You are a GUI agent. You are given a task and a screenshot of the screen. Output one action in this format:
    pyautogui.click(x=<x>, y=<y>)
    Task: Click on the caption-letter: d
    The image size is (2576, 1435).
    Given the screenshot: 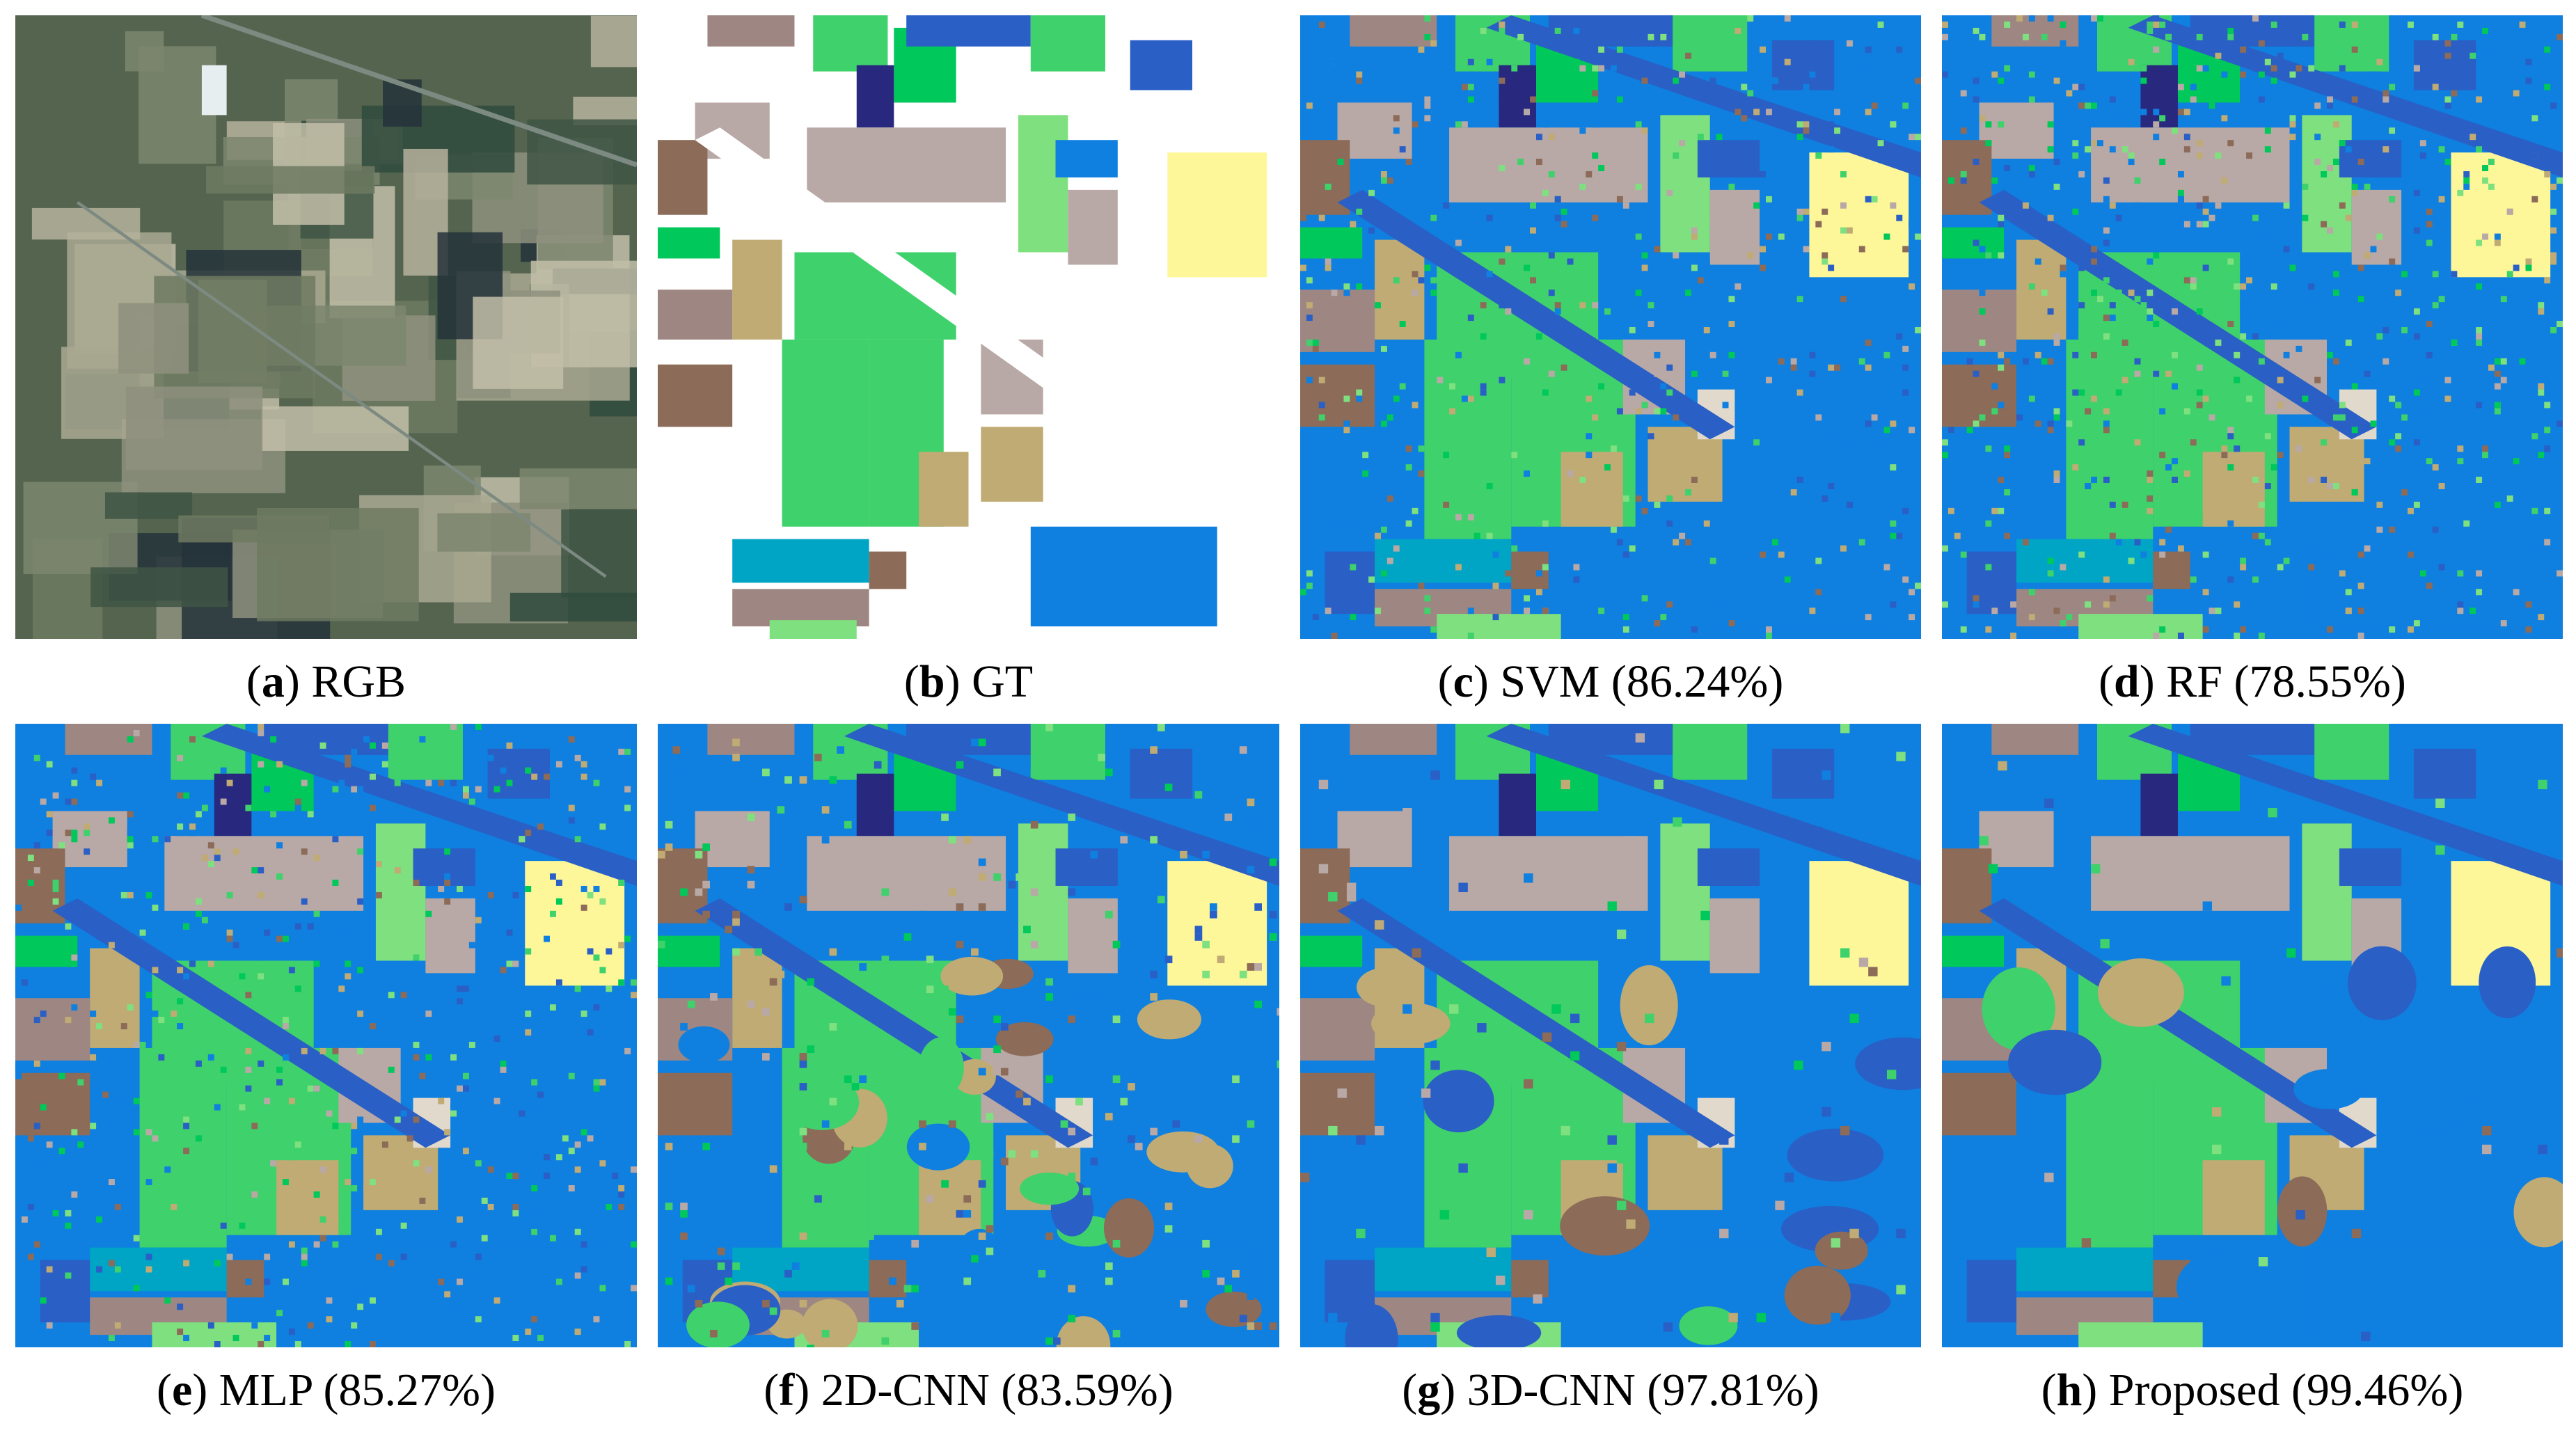 What is the action you would take?
    pyautogui.click(x=2127, y=682)
    